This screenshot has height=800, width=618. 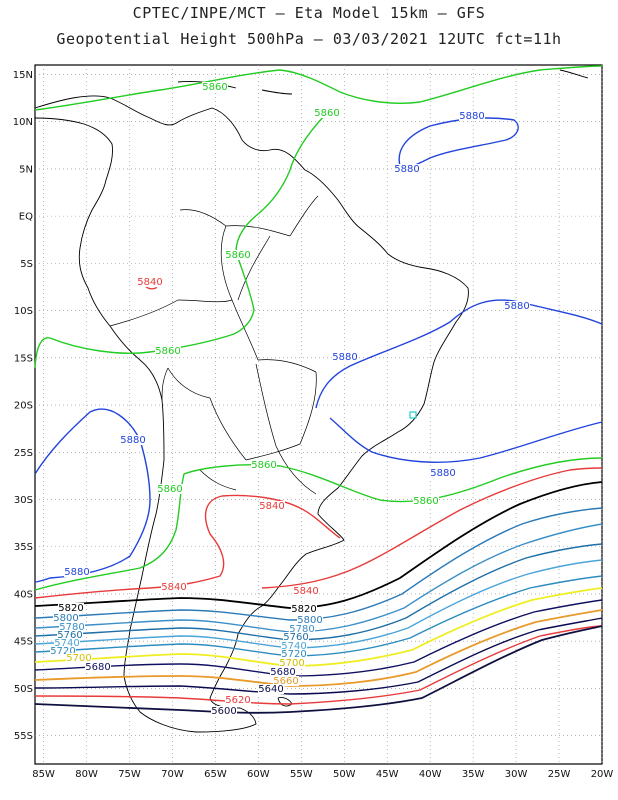 I want to click on lat-tick-label: 20S, so click(x=23, y=406).